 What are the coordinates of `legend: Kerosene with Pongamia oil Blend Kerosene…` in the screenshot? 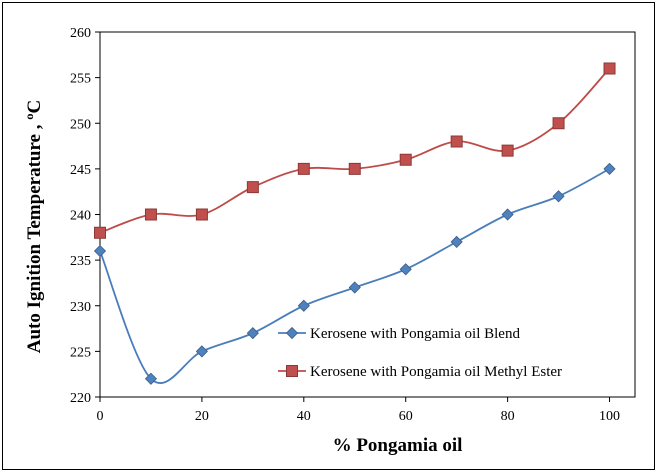 It's located at (420, 353).